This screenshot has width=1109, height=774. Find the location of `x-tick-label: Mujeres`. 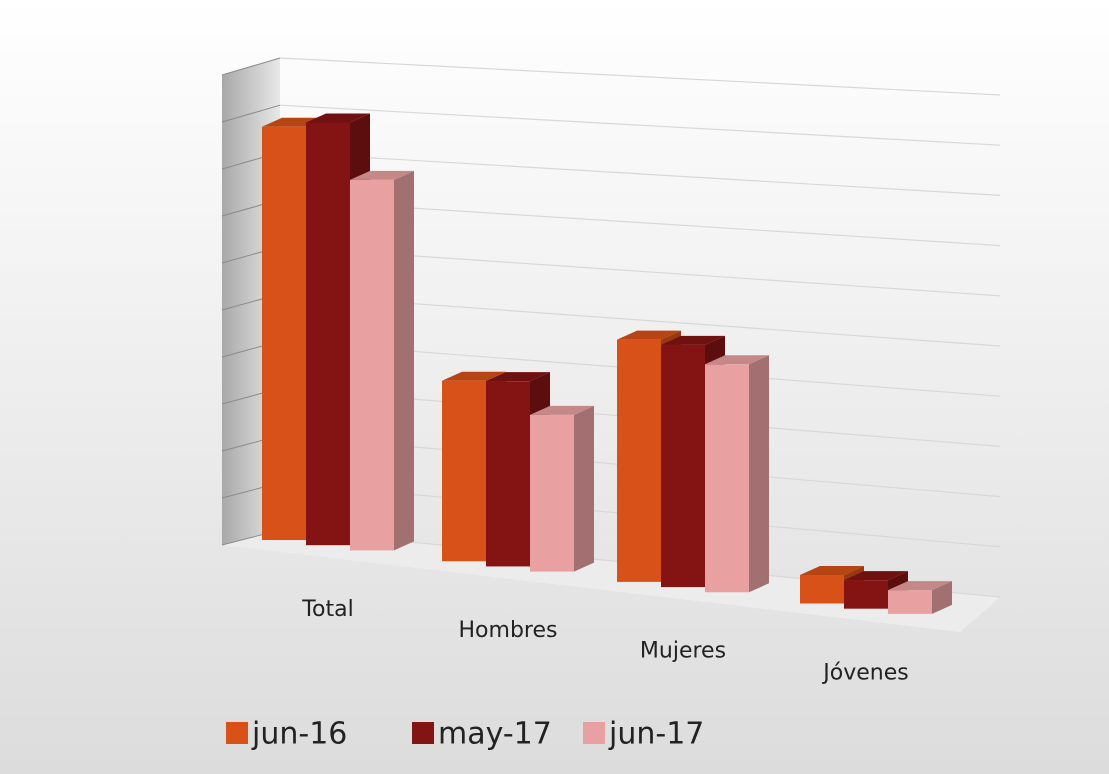

x-tick-label: Mujeres is located at coordinates (683, 651).